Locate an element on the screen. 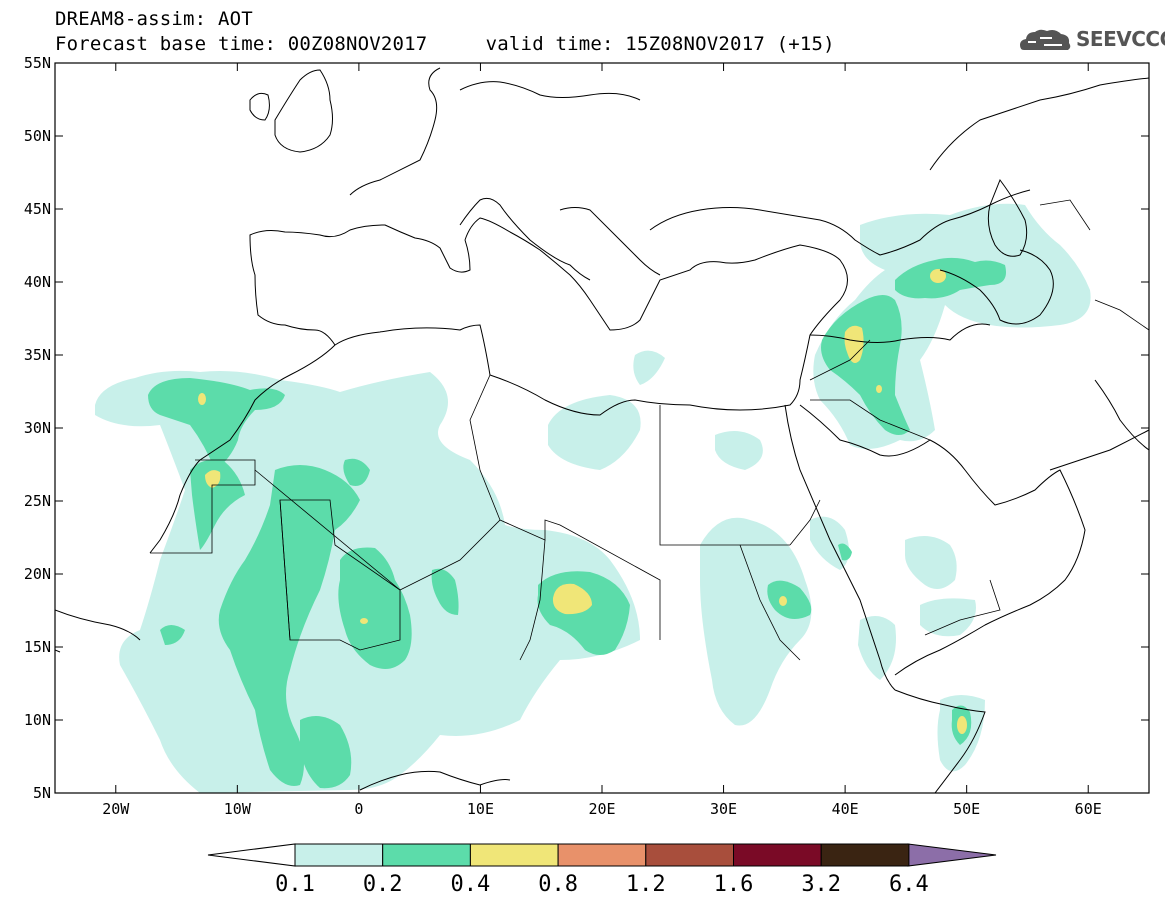  colorbar-level-label: 0.1 is located at coordinates (295, 884).